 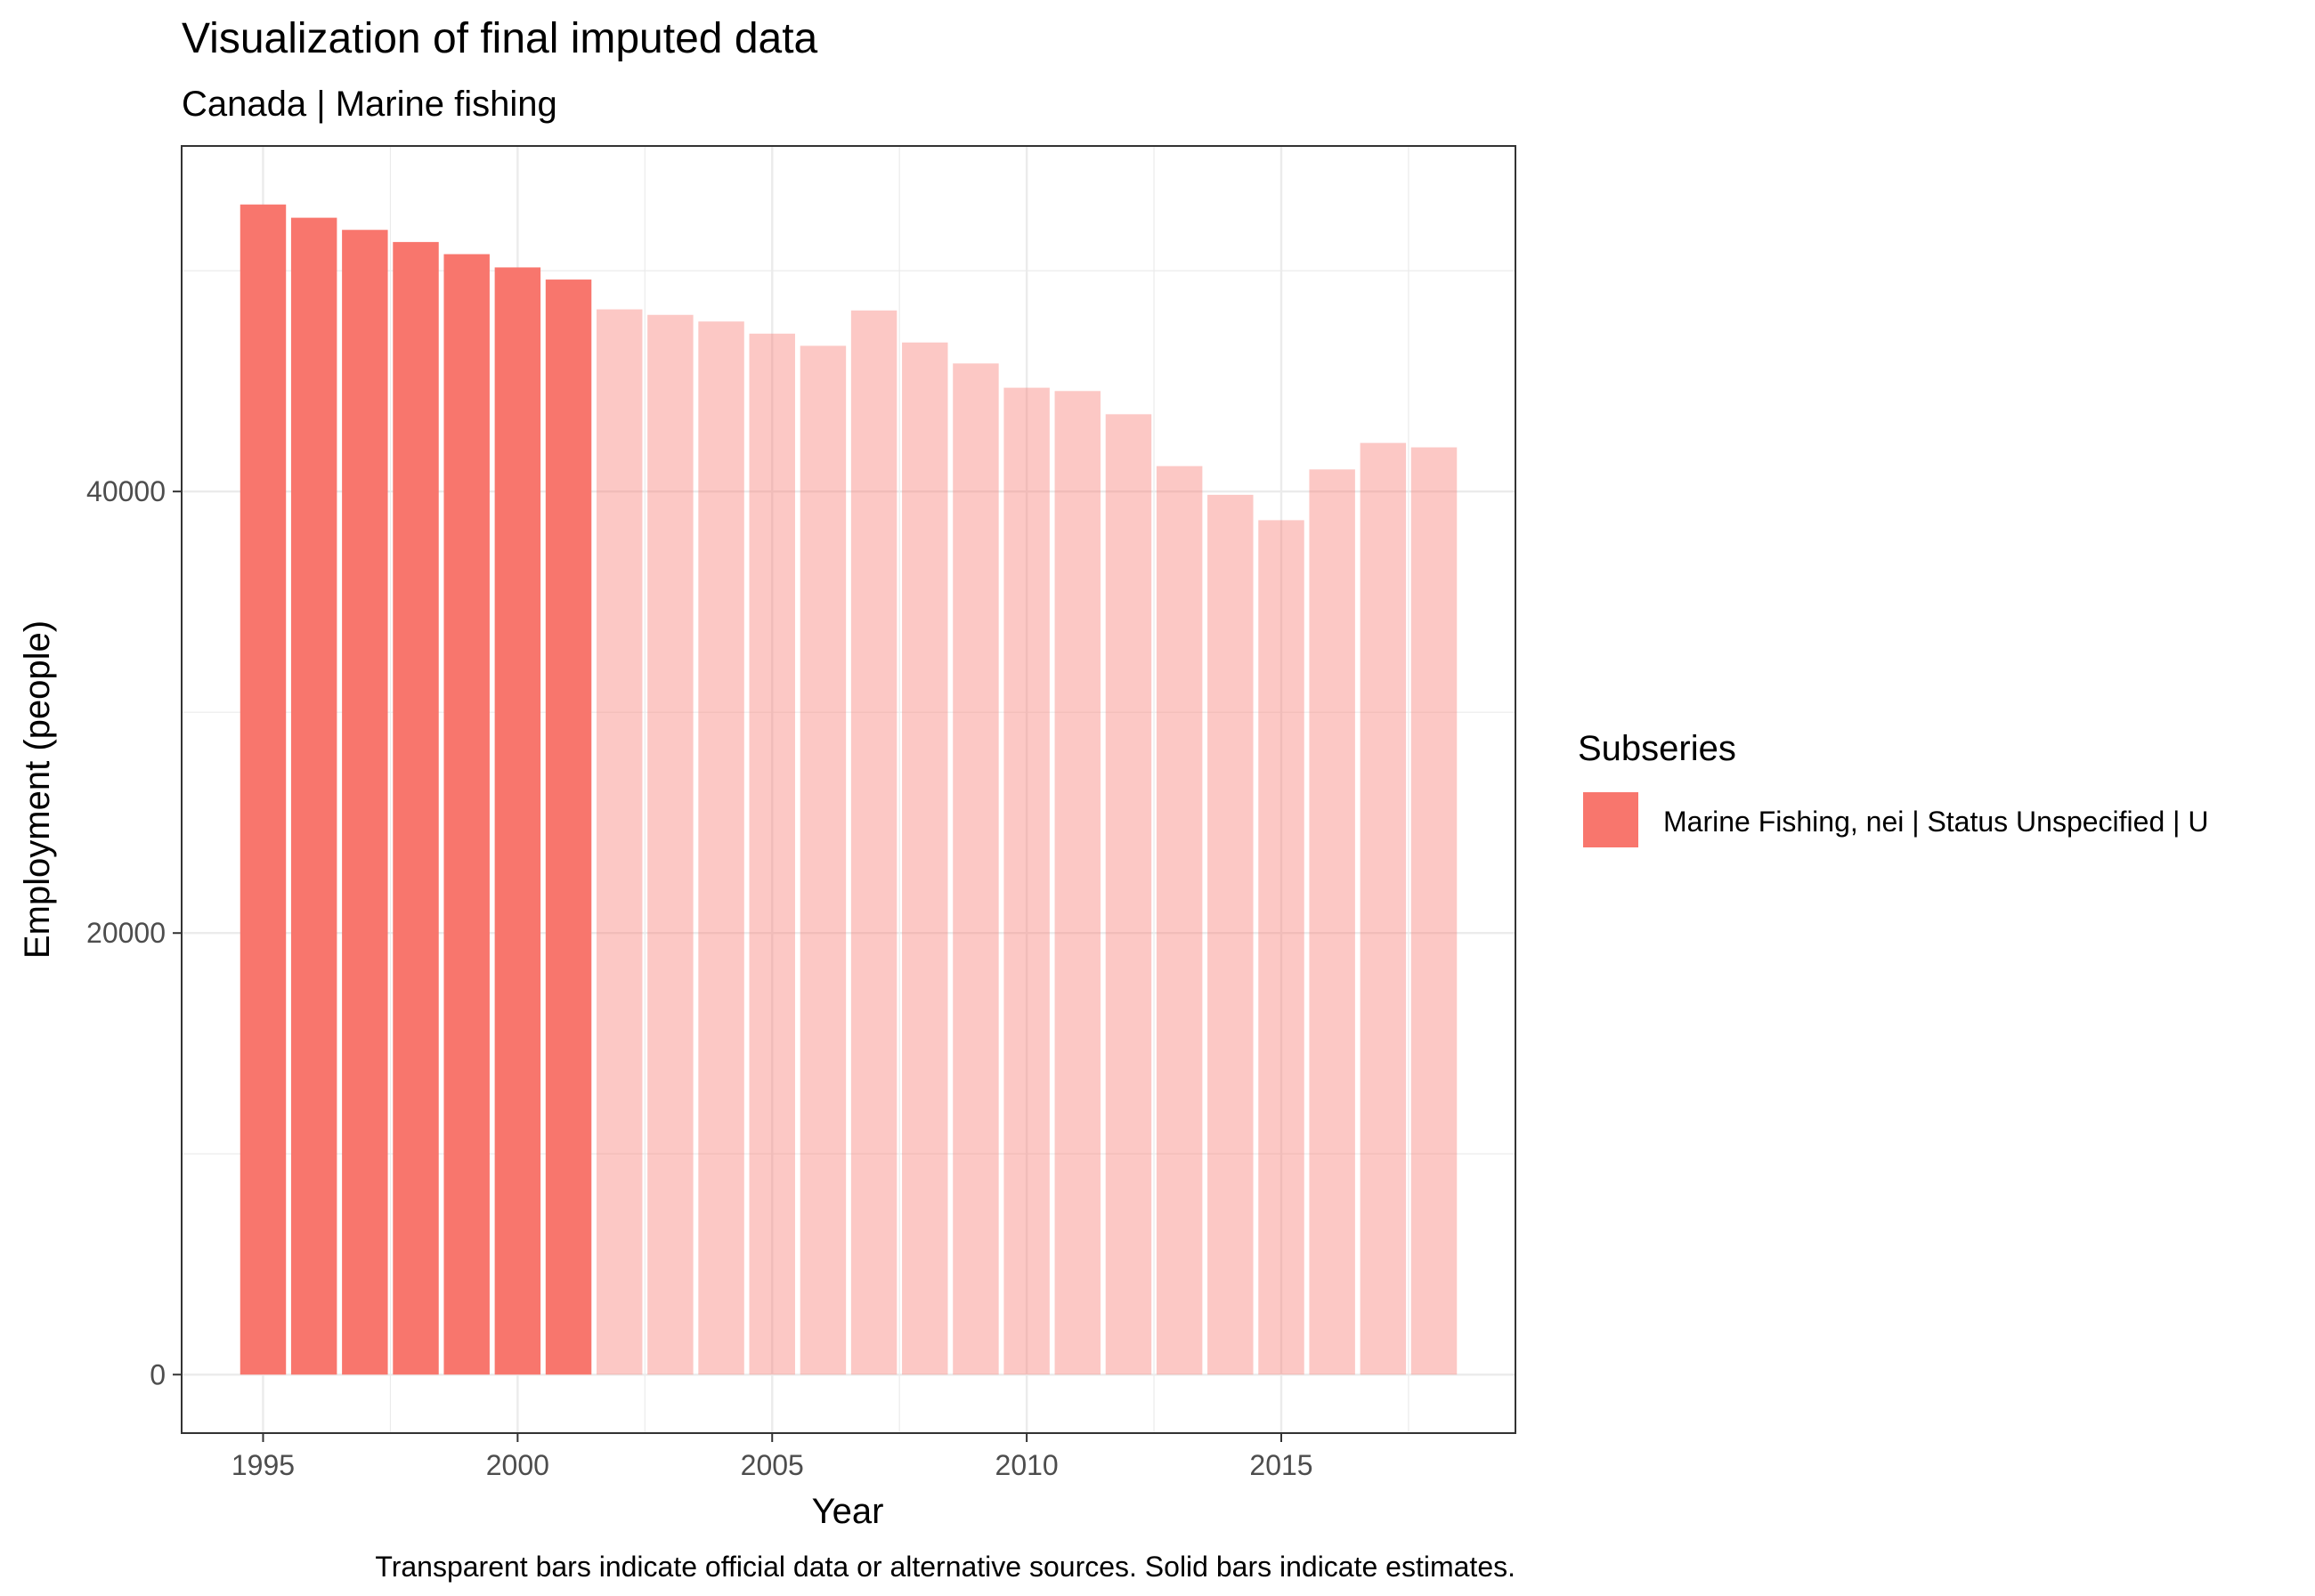 I want to click on x-tick-label: 1995, so click(x=263, y=1465).